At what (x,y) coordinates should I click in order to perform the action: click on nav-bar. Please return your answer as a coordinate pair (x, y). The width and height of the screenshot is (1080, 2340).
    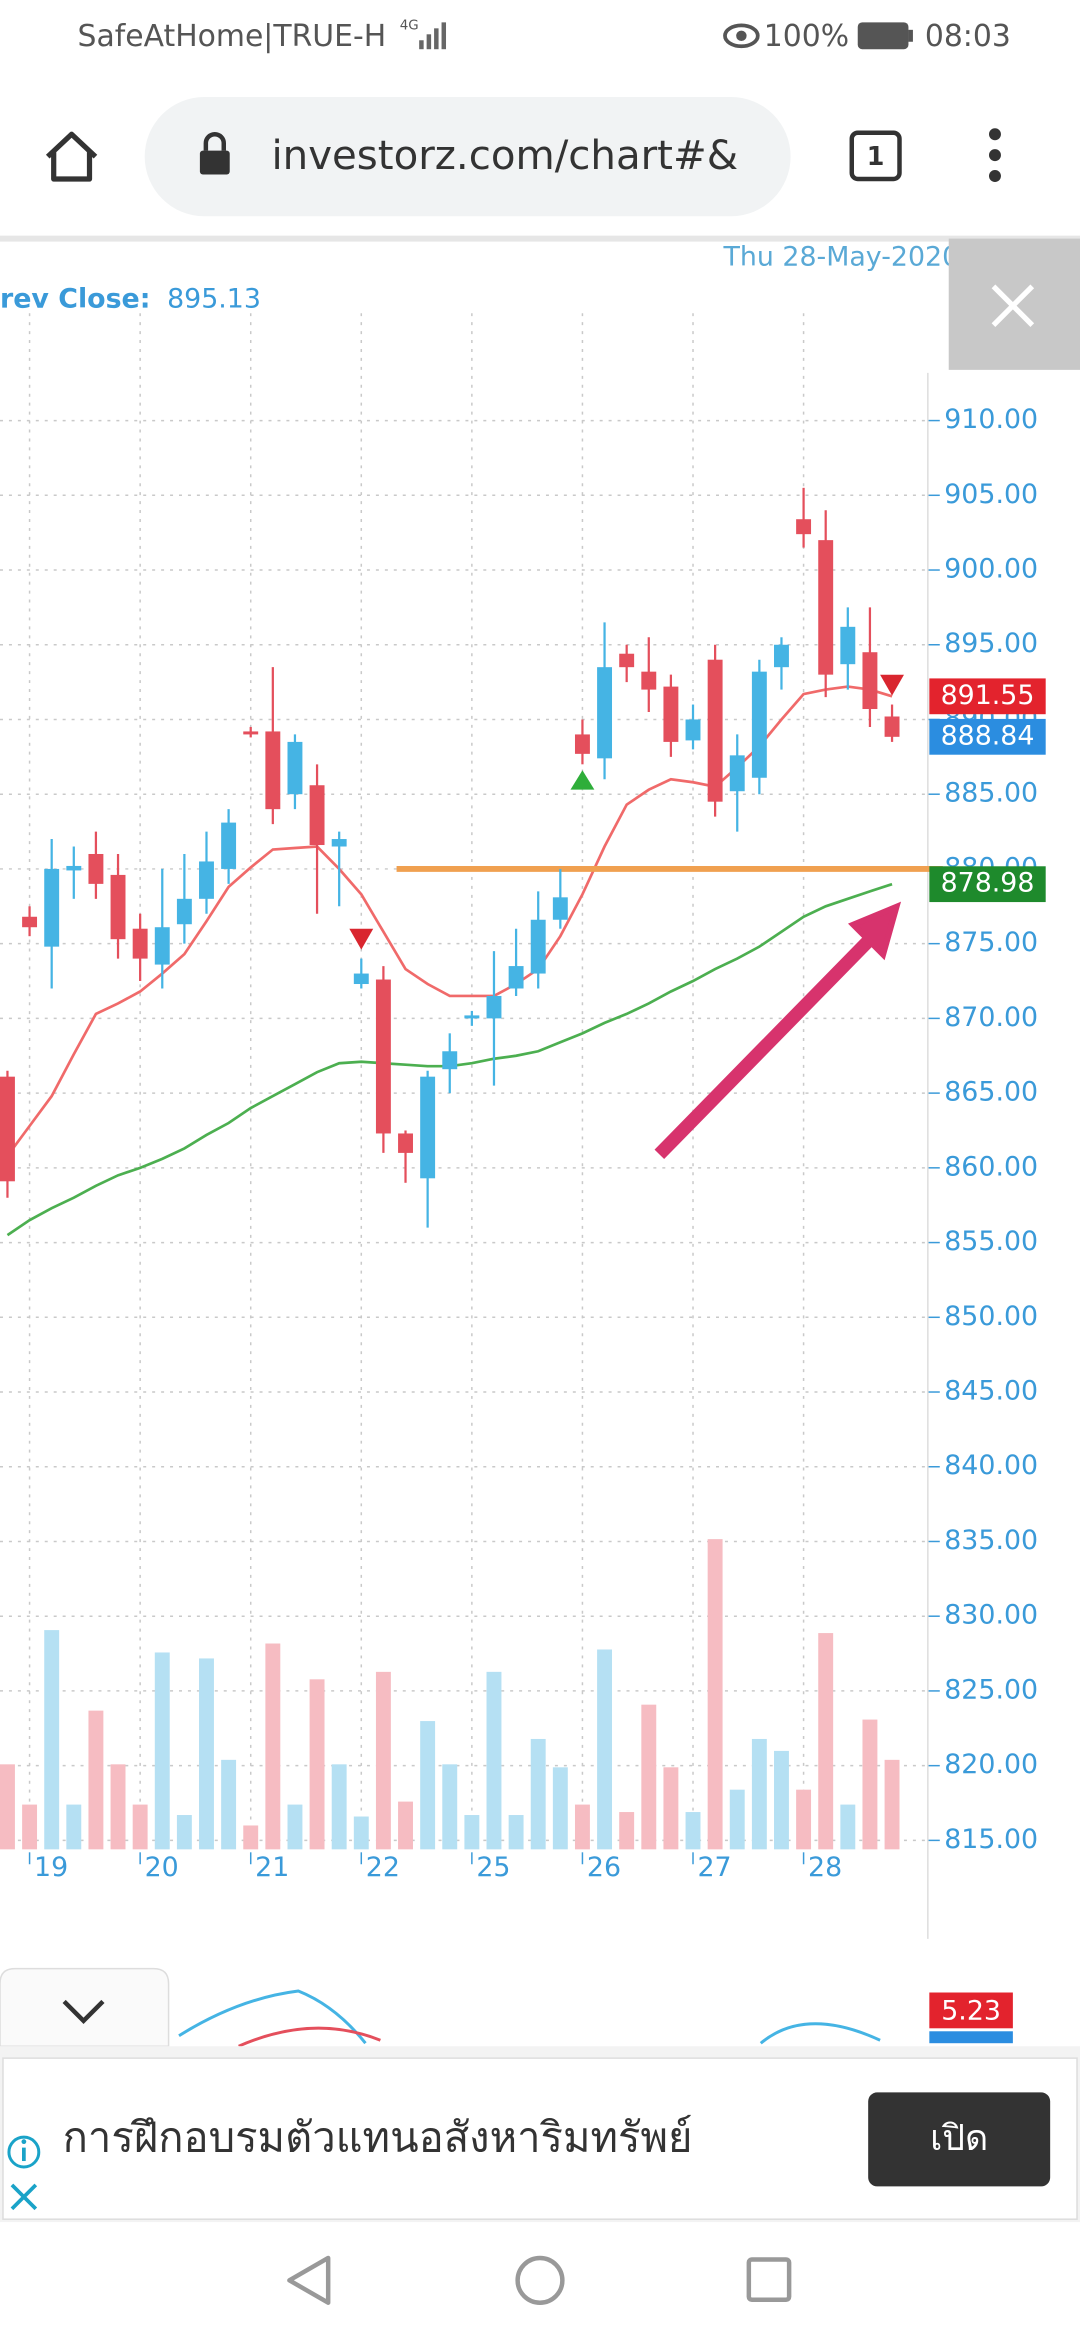
    Looking at the image, I should click on (540, 2281).